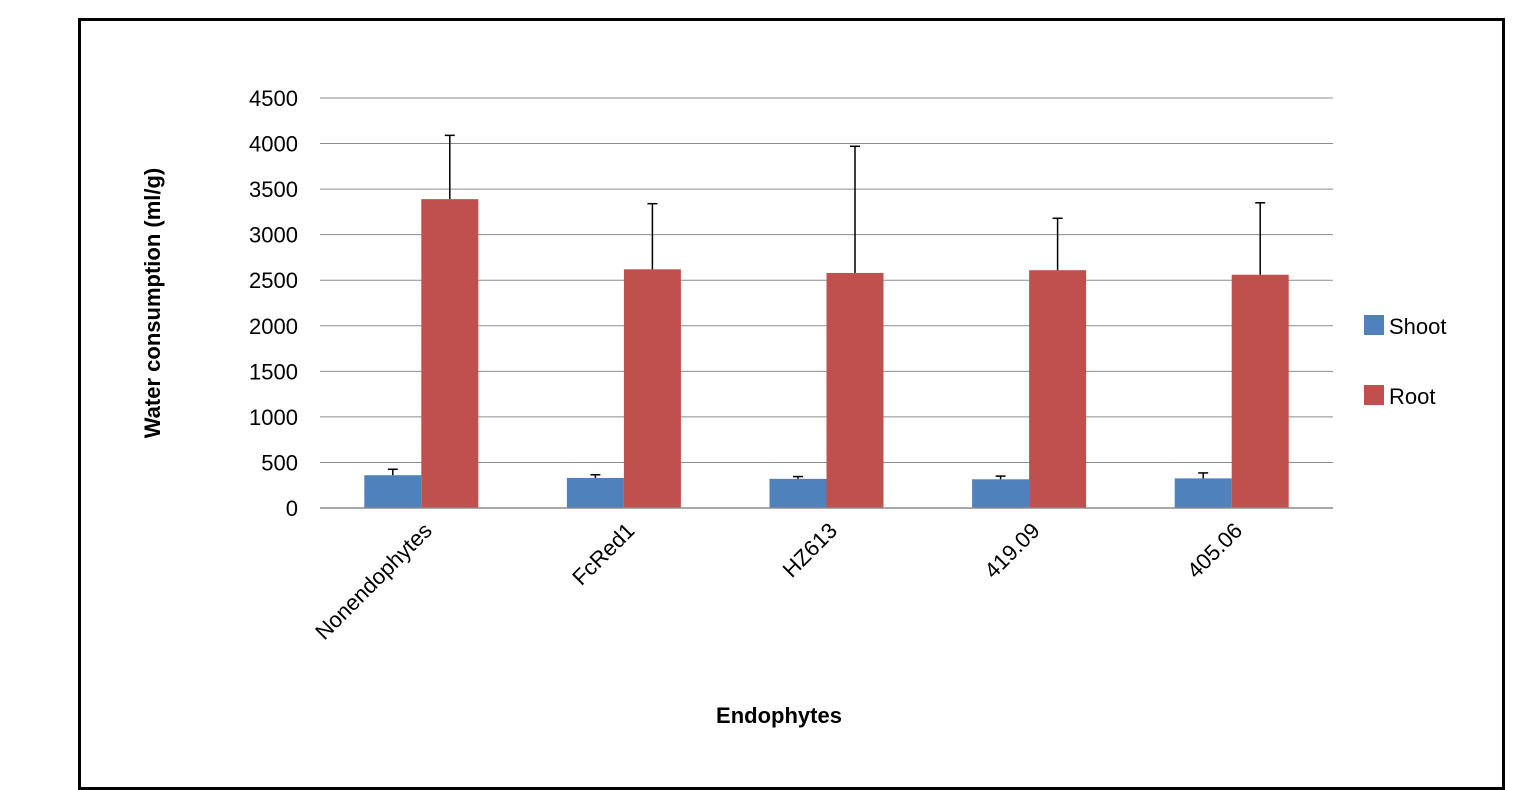 The height and width of the screenshot is (790, 1532). I want to click on y-tick-label: 1000, so click(273, 417).